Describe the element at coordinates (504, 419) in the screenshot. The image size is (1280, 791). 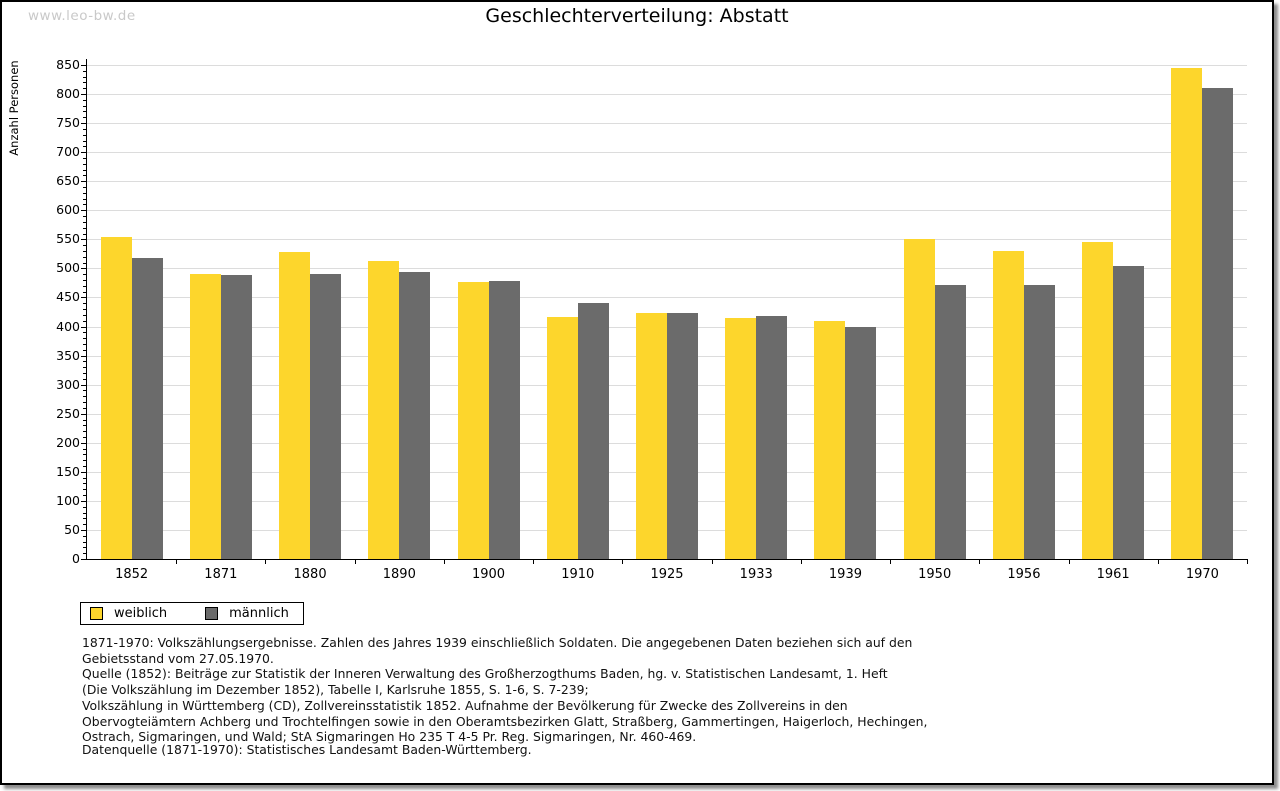
I see `bar-männlich-1900` at that location.